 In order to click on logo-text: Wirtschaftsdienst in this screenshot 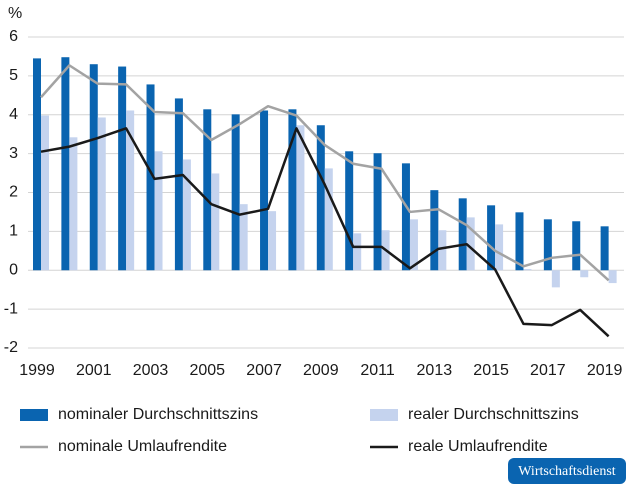, I will do `click(567, 471)`.